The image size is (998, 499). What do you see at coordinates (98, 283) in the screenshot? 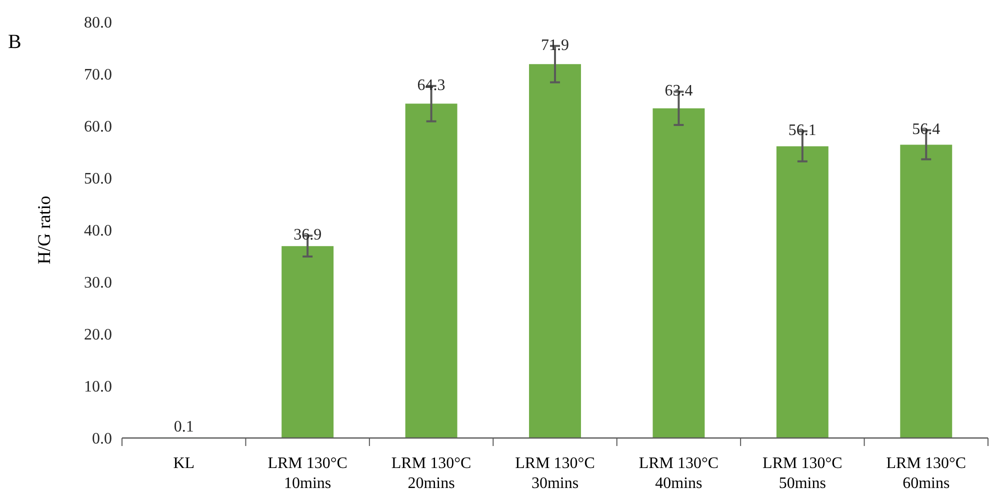
I see `y-tick-label: 30.0` at bounding box center [98, 283].